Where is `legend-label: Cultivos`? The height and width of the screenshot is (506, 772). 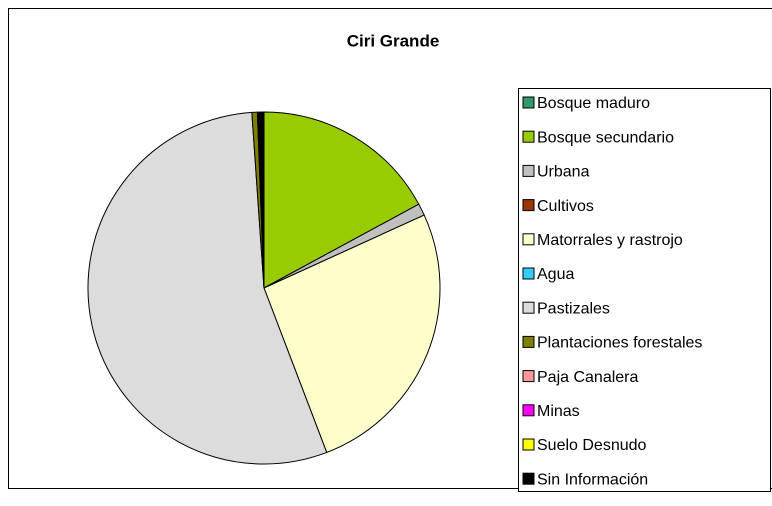 legend-label: Cultivos is located at coordinates (565, 206).